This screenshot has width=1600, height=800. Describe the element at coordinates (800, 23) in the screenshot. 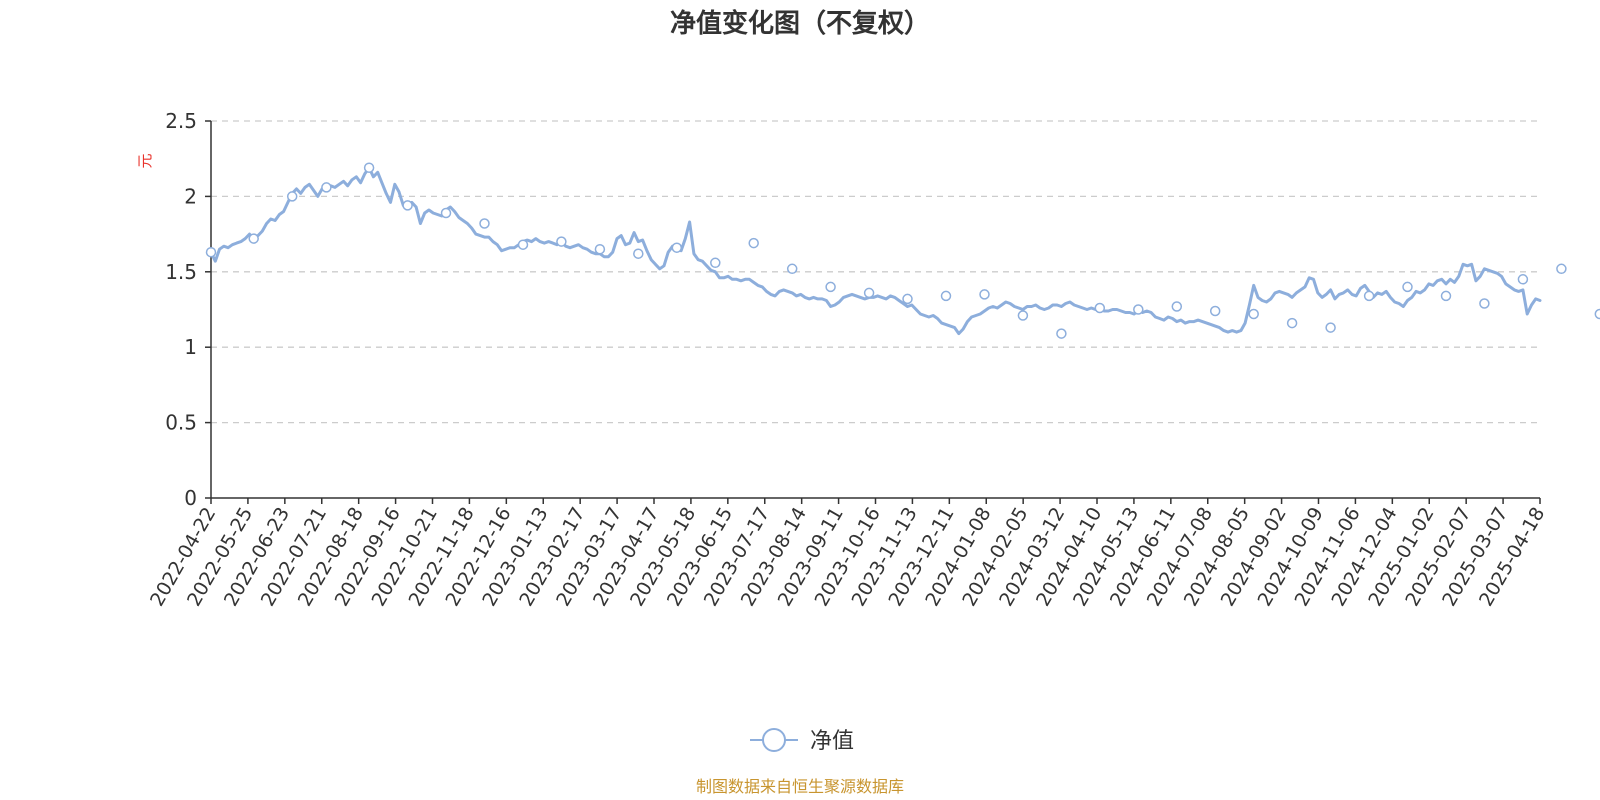

I see `chart-title: 净值变化图（不复权）` at that location.